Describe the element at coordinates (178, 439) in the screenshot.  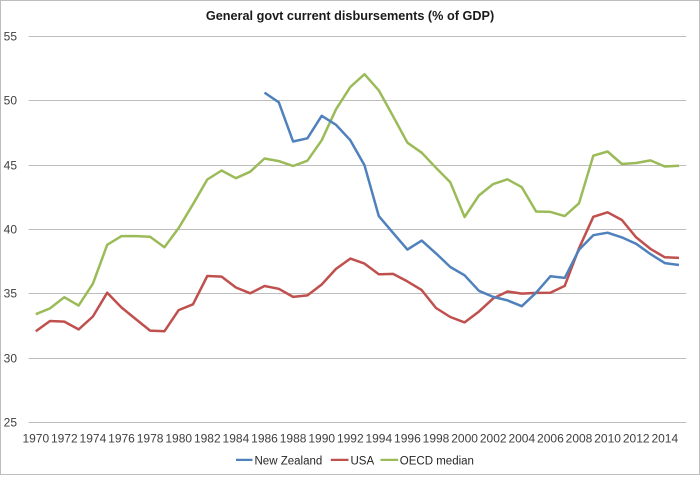
I see `svg-text: 1980` at that location.